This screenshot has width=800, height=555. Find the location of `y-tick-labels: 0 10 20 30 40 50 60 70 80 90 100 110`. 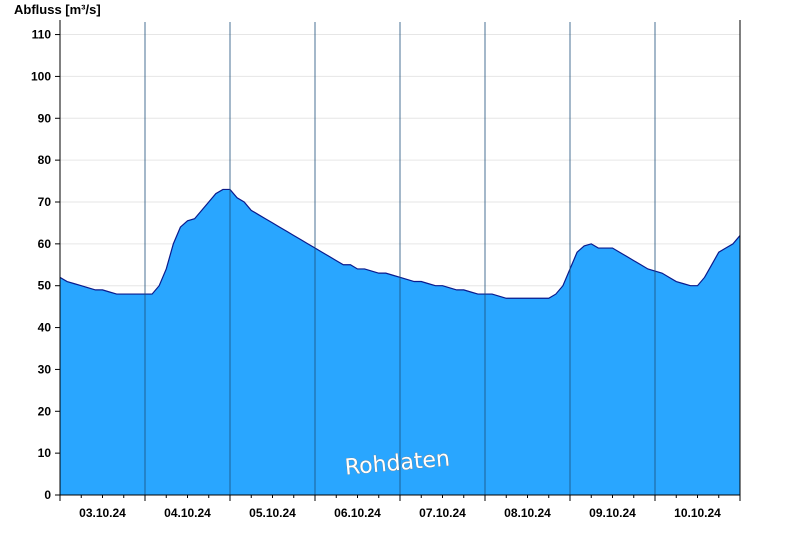

y-tick-labels: 0 10 20 30 40 50 60 70 80 90 100 110 is located at coordinates (45, 265).